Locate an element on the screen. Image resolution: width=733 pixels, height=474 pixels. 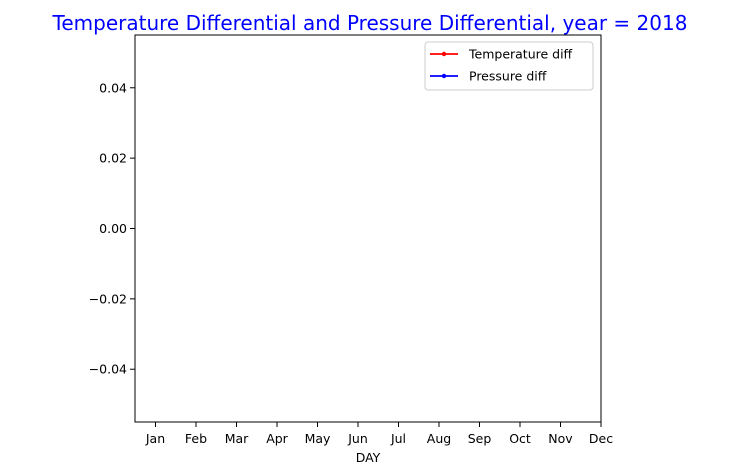
y-tick-label: 0.00 is located at coordinates (113, 228).